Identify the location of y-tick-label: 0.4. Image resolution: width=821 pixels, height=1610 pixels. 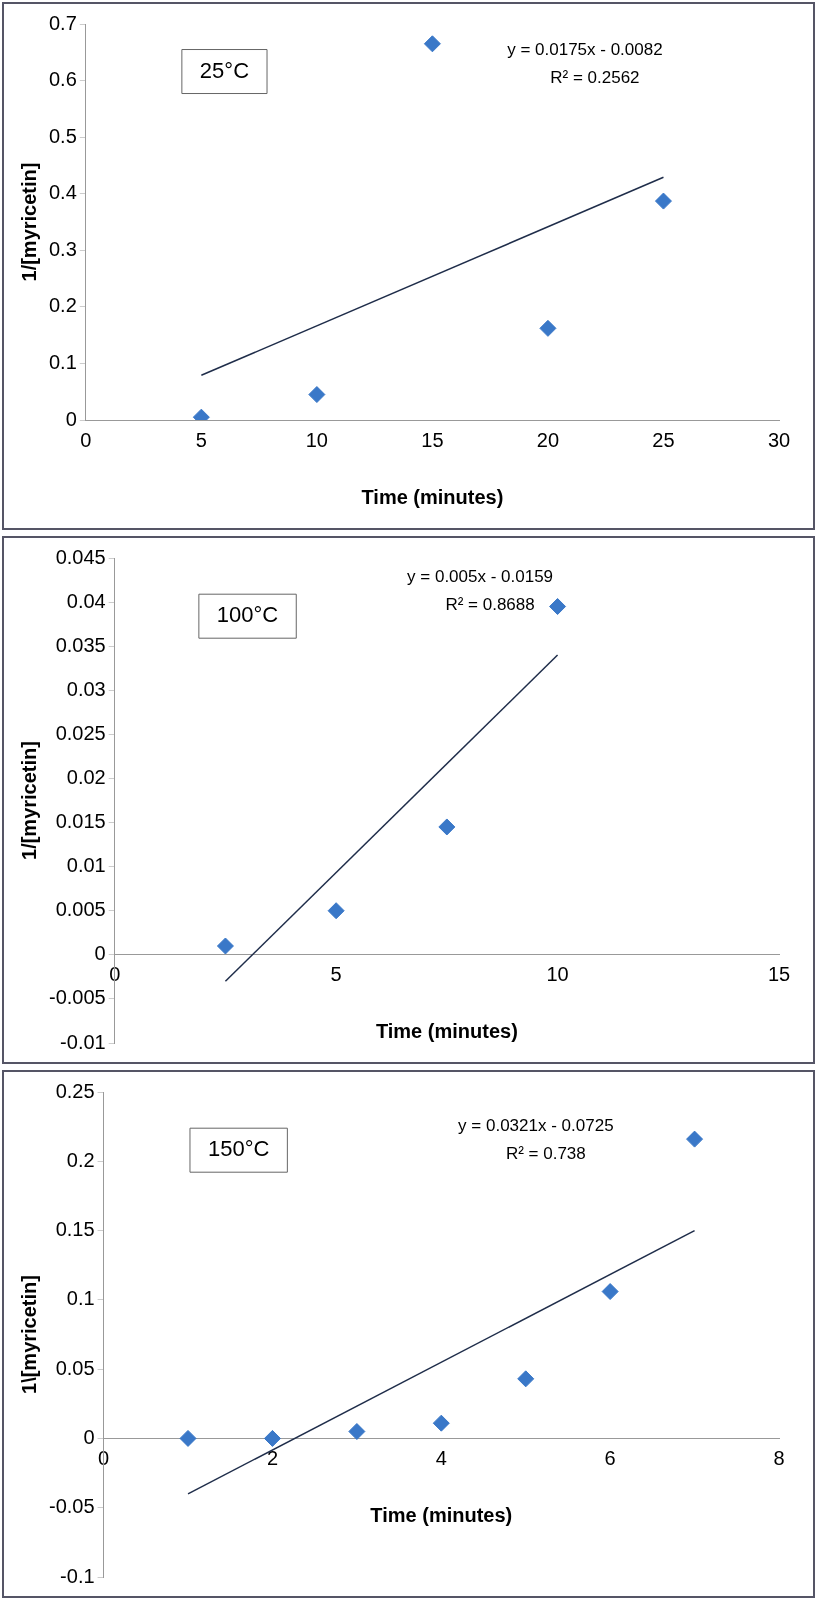
(62, 192).